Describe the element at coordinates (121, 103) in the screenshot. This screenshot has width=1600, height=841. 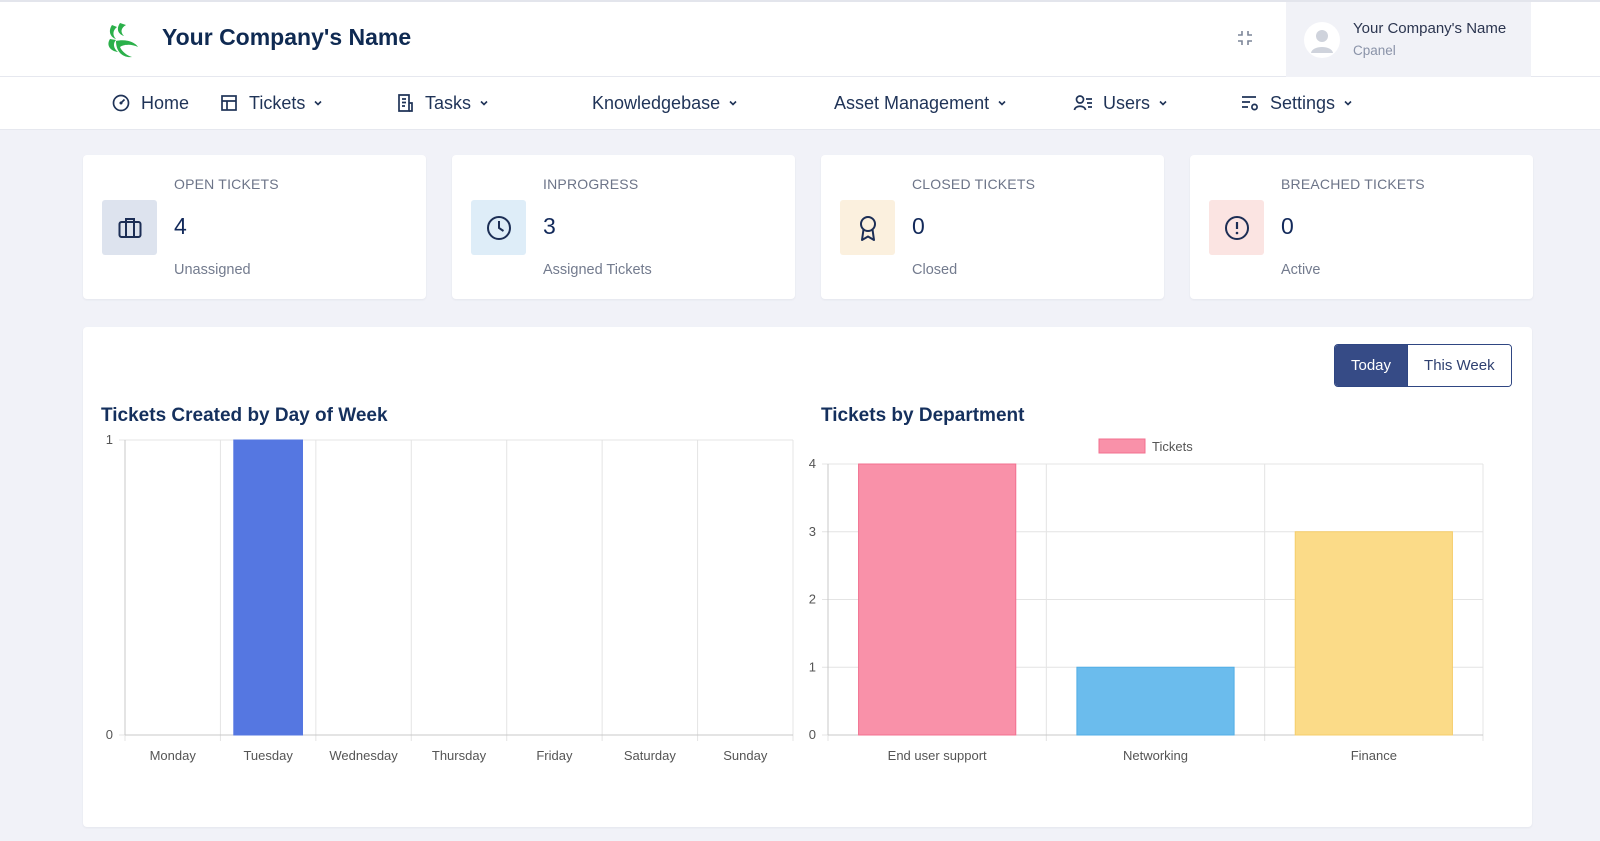
I see `dashboard-icon` at that location.